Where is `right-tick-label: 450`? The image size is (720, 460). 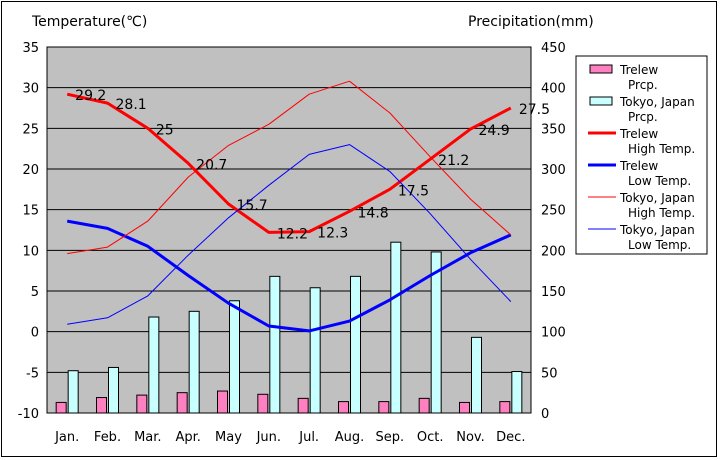 right-tick-label: 450 is located at coordinates (553, 48).